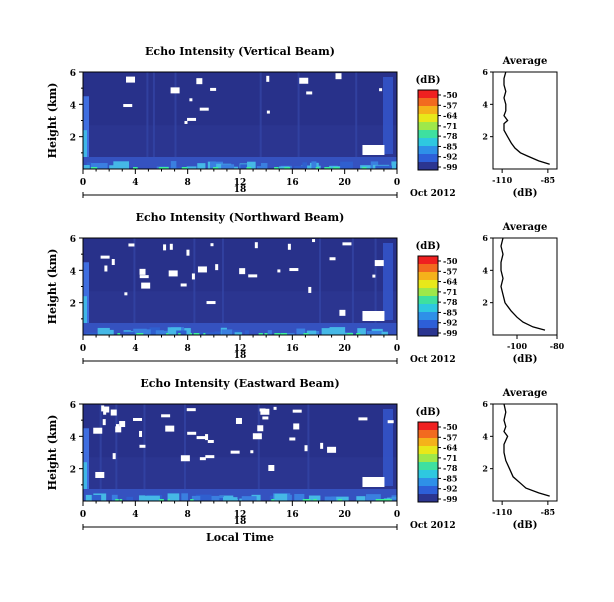  What do you see at coordinates (525, 359) in the screenshot?
I see `profile-x-label: (dB)` at bounding box center [525, 359].